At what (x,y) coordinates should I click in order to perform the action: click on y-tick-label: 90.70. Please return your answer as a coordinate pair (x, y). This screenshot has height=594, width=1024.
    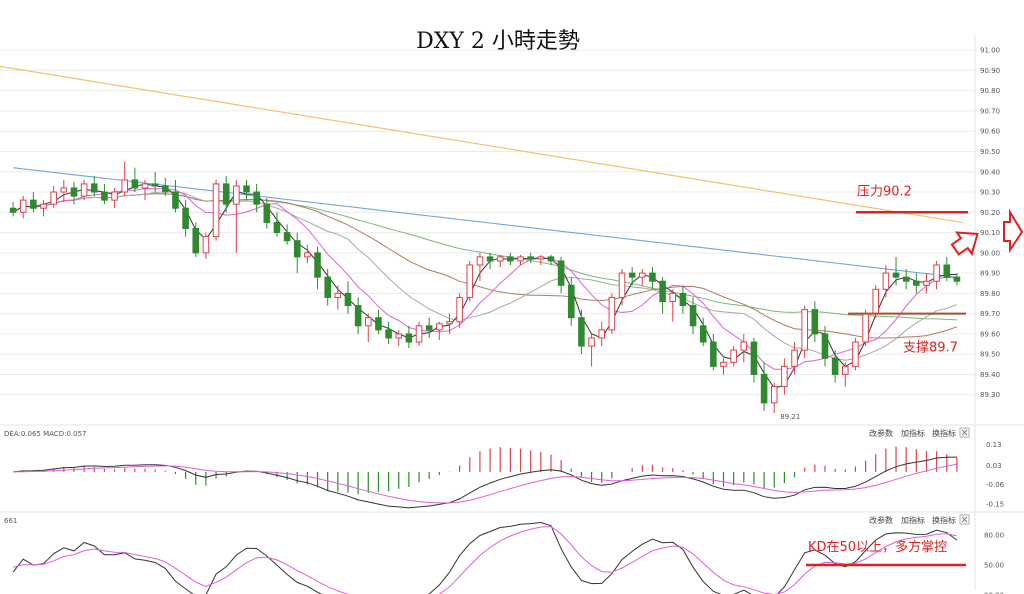
    Looking at the image, I should click on (990, 111).